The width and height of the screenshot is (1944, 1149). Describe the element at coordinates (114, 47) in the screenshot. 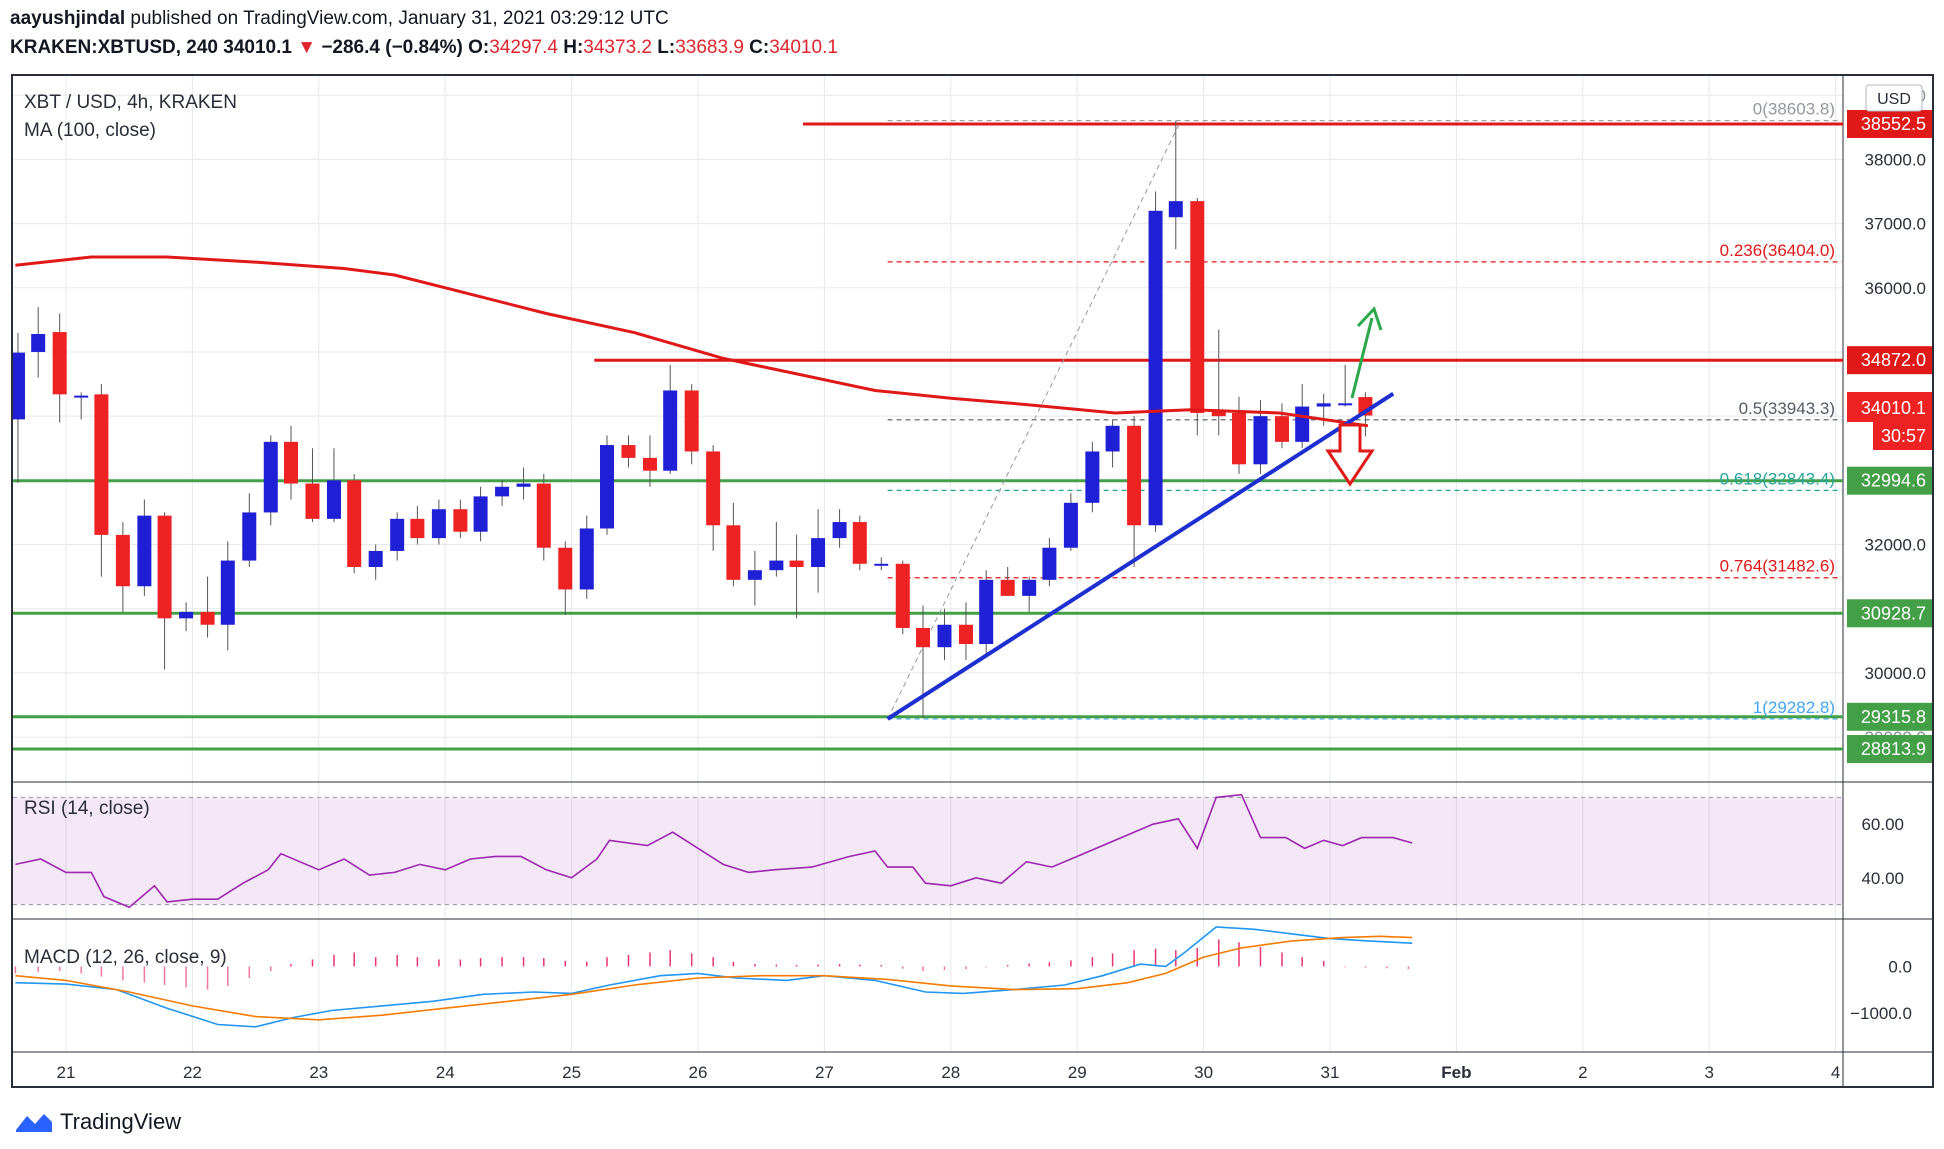

I see `symbol-label: KRAKEN:XBTUSD, 240` at that location.